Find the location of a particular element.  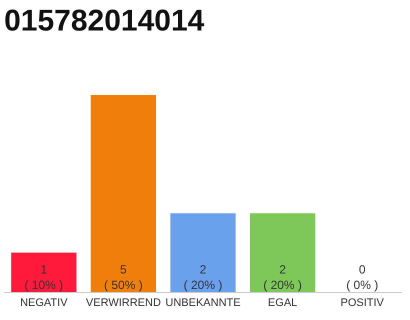

chart-title: 015782014014 is located at coordinates (104, 21).